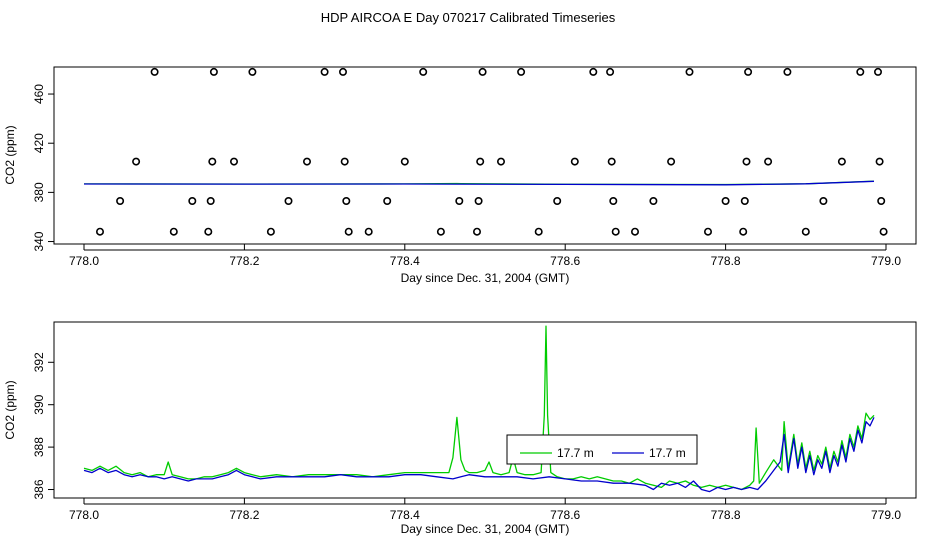 Image resolution: width=936 pixels, height=540 pixels. Describe the element at coordinates (485, 278) in the screenshot. I see `top-x-axis-label: Day since Dec. 31, 2004 (GMT)` at that location.